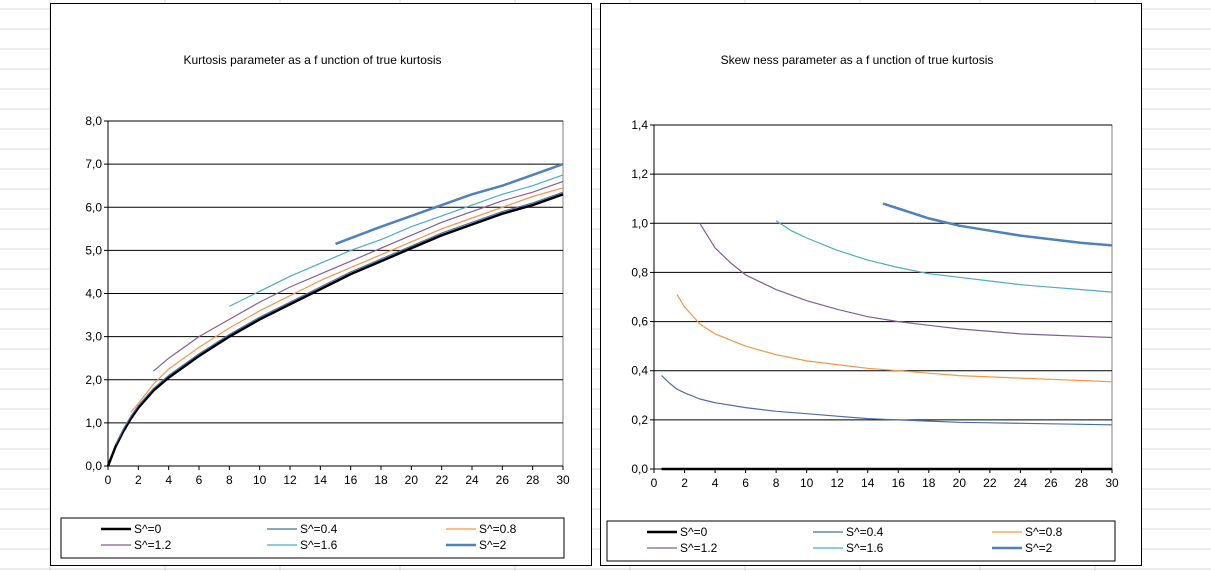  Describe the element at coordinates (442, 480) in the screenshot. I see `kurtosis-x-tick-label: 22` at that location.